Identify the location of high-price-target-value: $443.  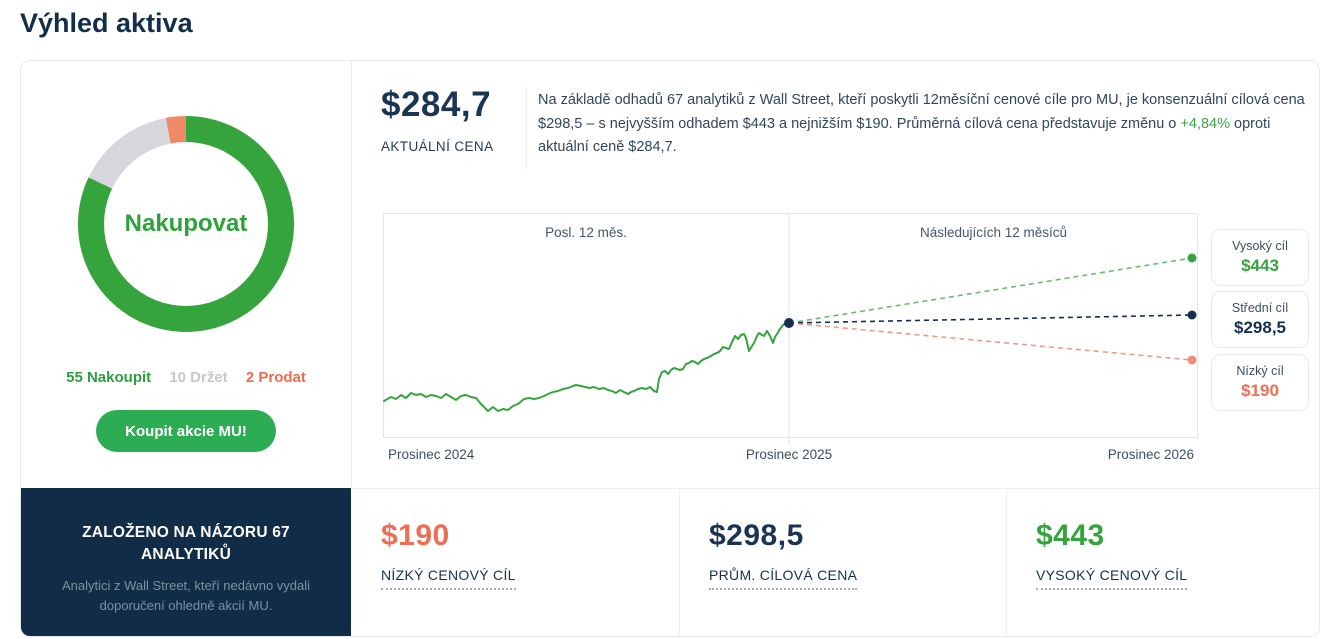
(1070, 535).